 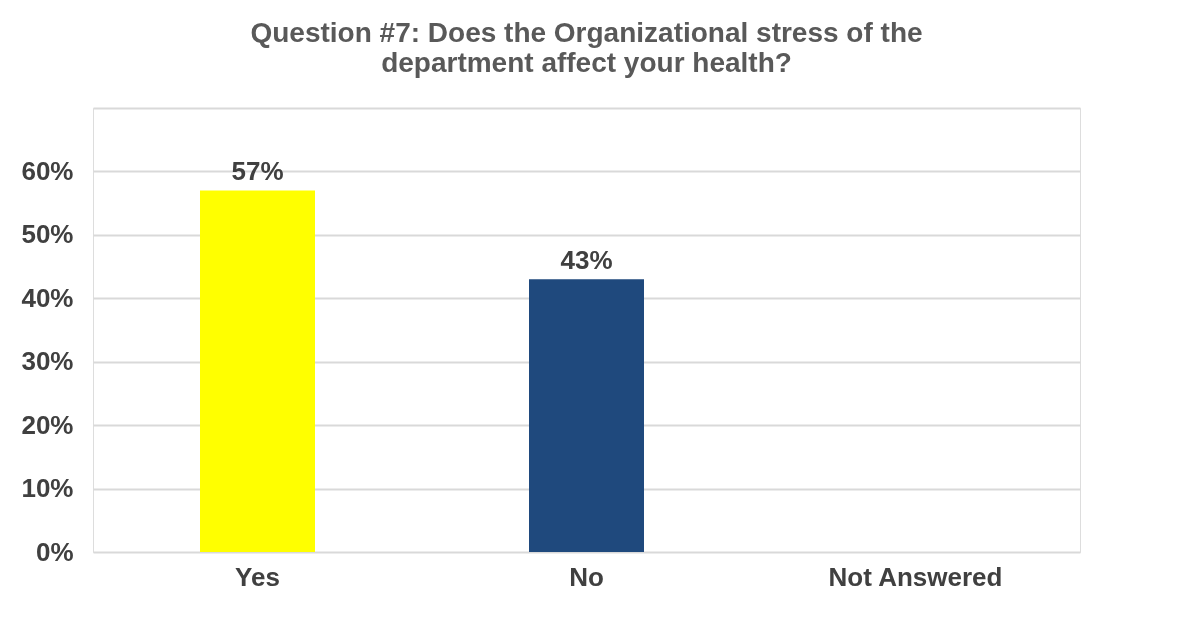 What do you see at coordinates (47, 488) in the screenshot?
I see `y-tick-label: 10%` at bounding box center [47, 488].